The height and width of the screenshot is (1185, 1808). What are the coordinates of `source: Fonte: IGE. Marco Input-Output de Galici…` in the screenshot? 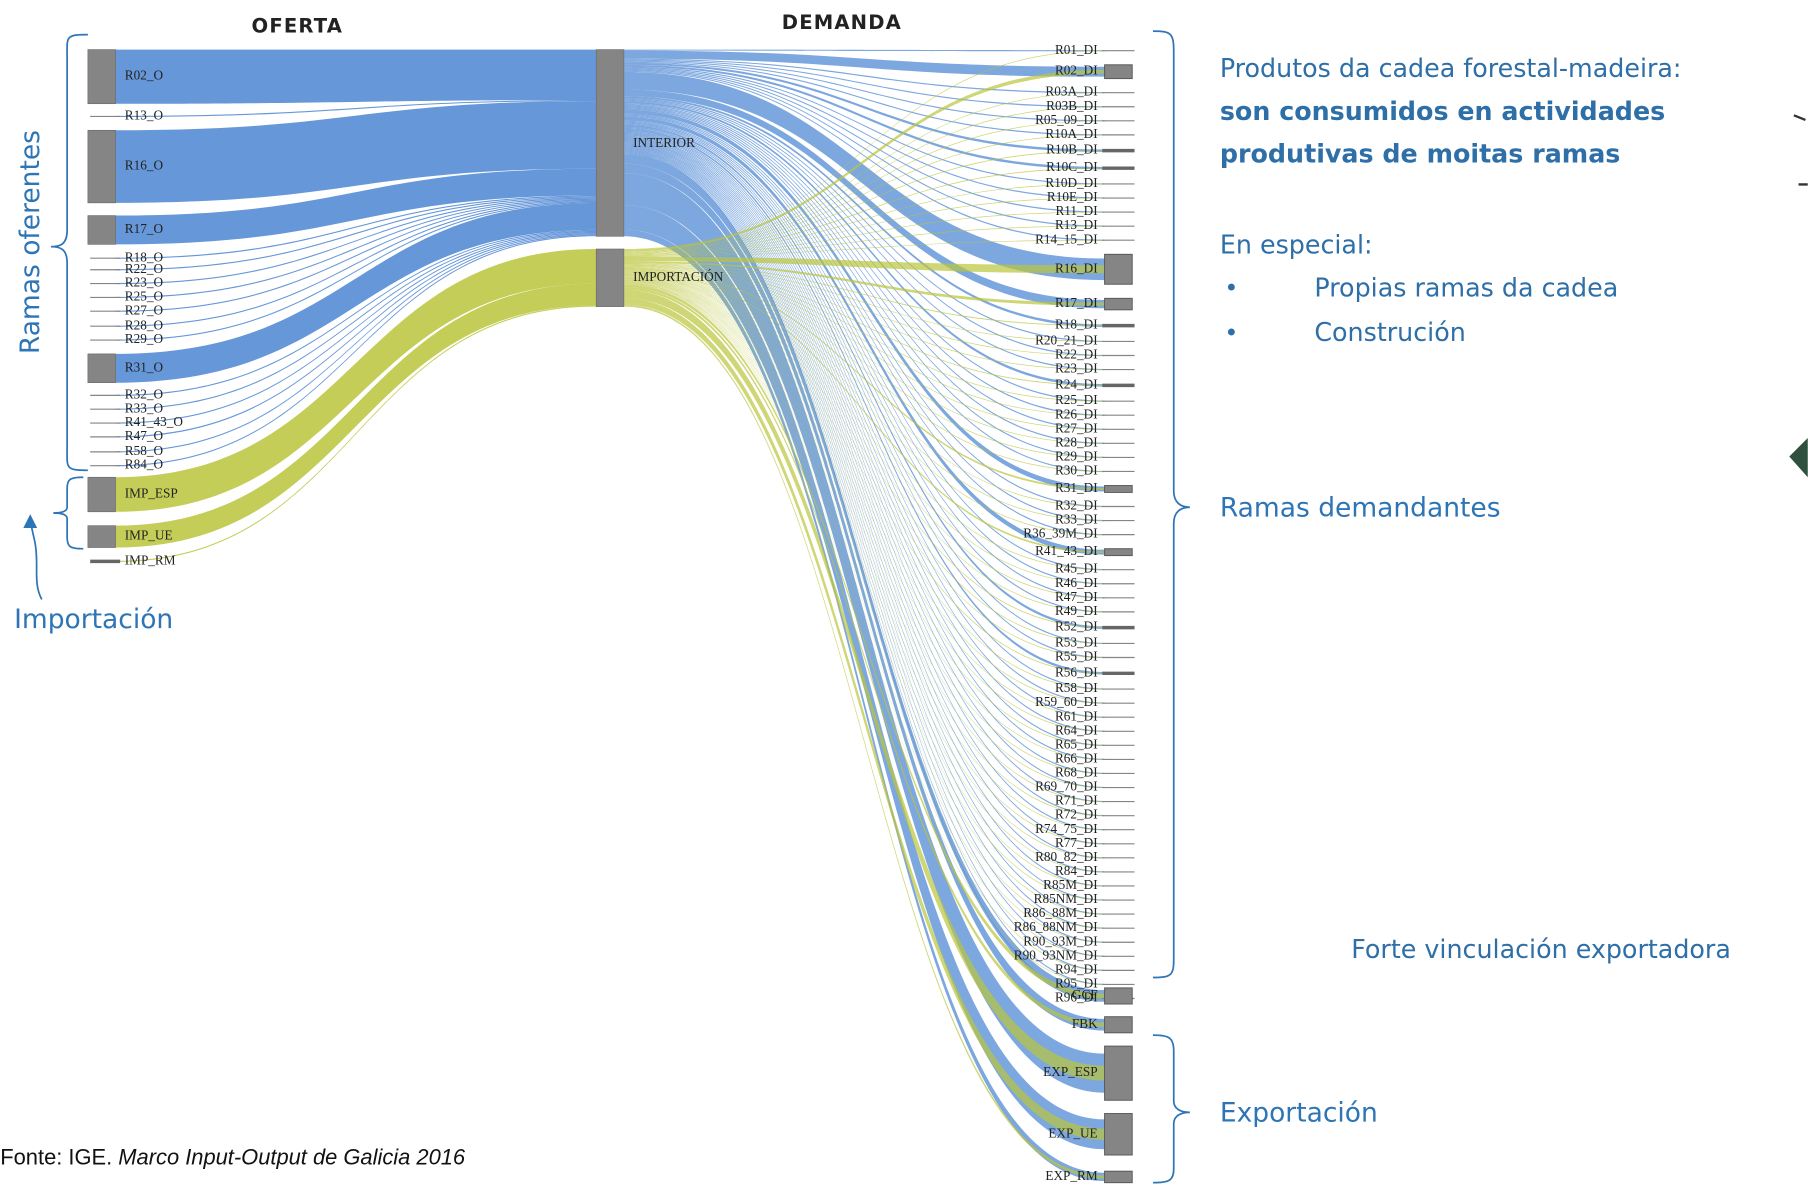 It's located at (233, 1156).